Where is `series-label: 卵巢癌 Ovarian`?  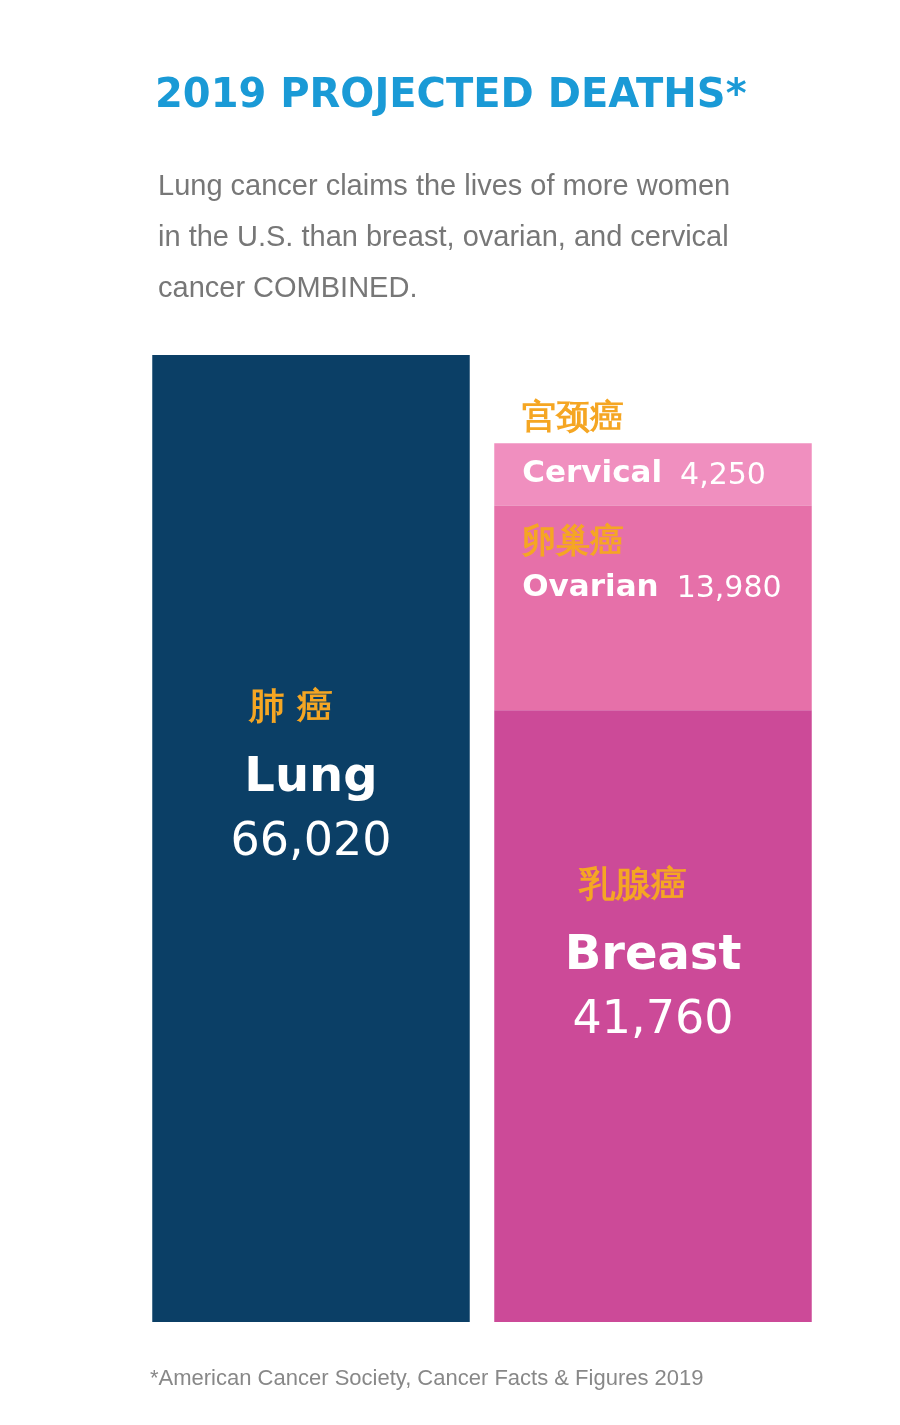 series-label: 卵巢癌 Ovarian is located at coordinates (590, 561).